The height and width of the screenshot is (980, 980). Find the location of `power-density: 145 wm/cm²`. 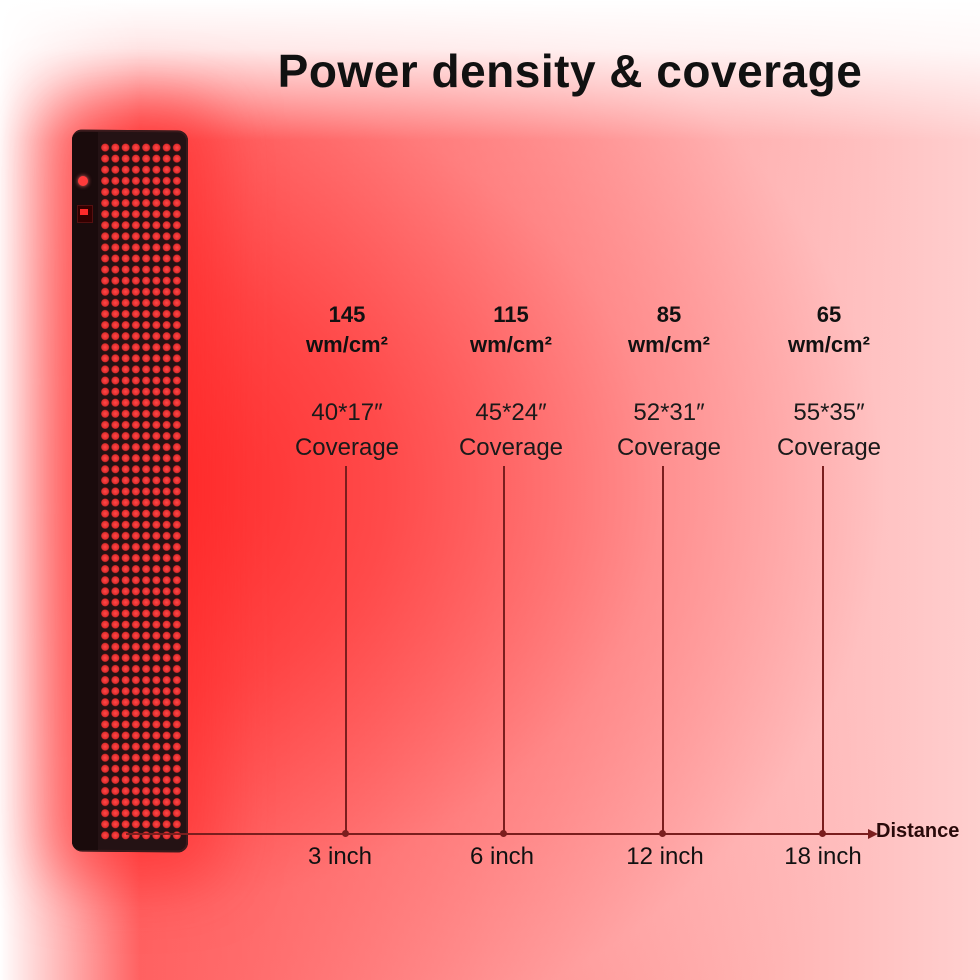

power-density: 145 wm/cm² is located at coordinates (347, 330).